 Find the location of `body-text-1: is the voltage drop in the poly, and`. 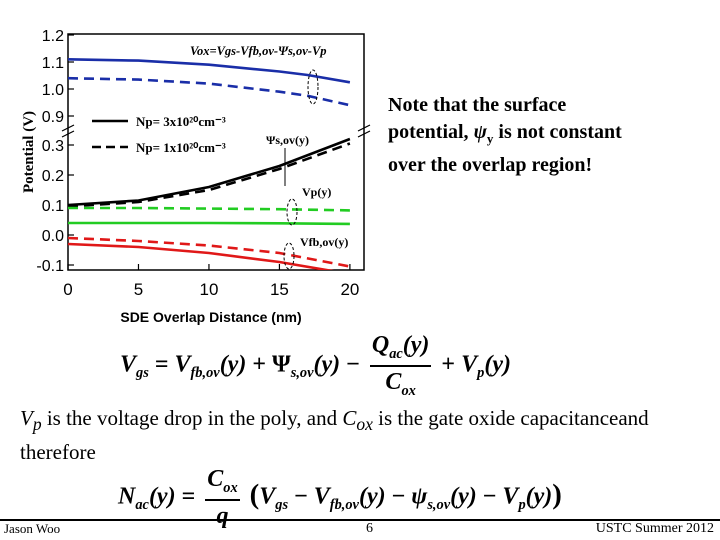

body-text-1: is the voltage drop in the poly, and is located at coordinates (192, 418).